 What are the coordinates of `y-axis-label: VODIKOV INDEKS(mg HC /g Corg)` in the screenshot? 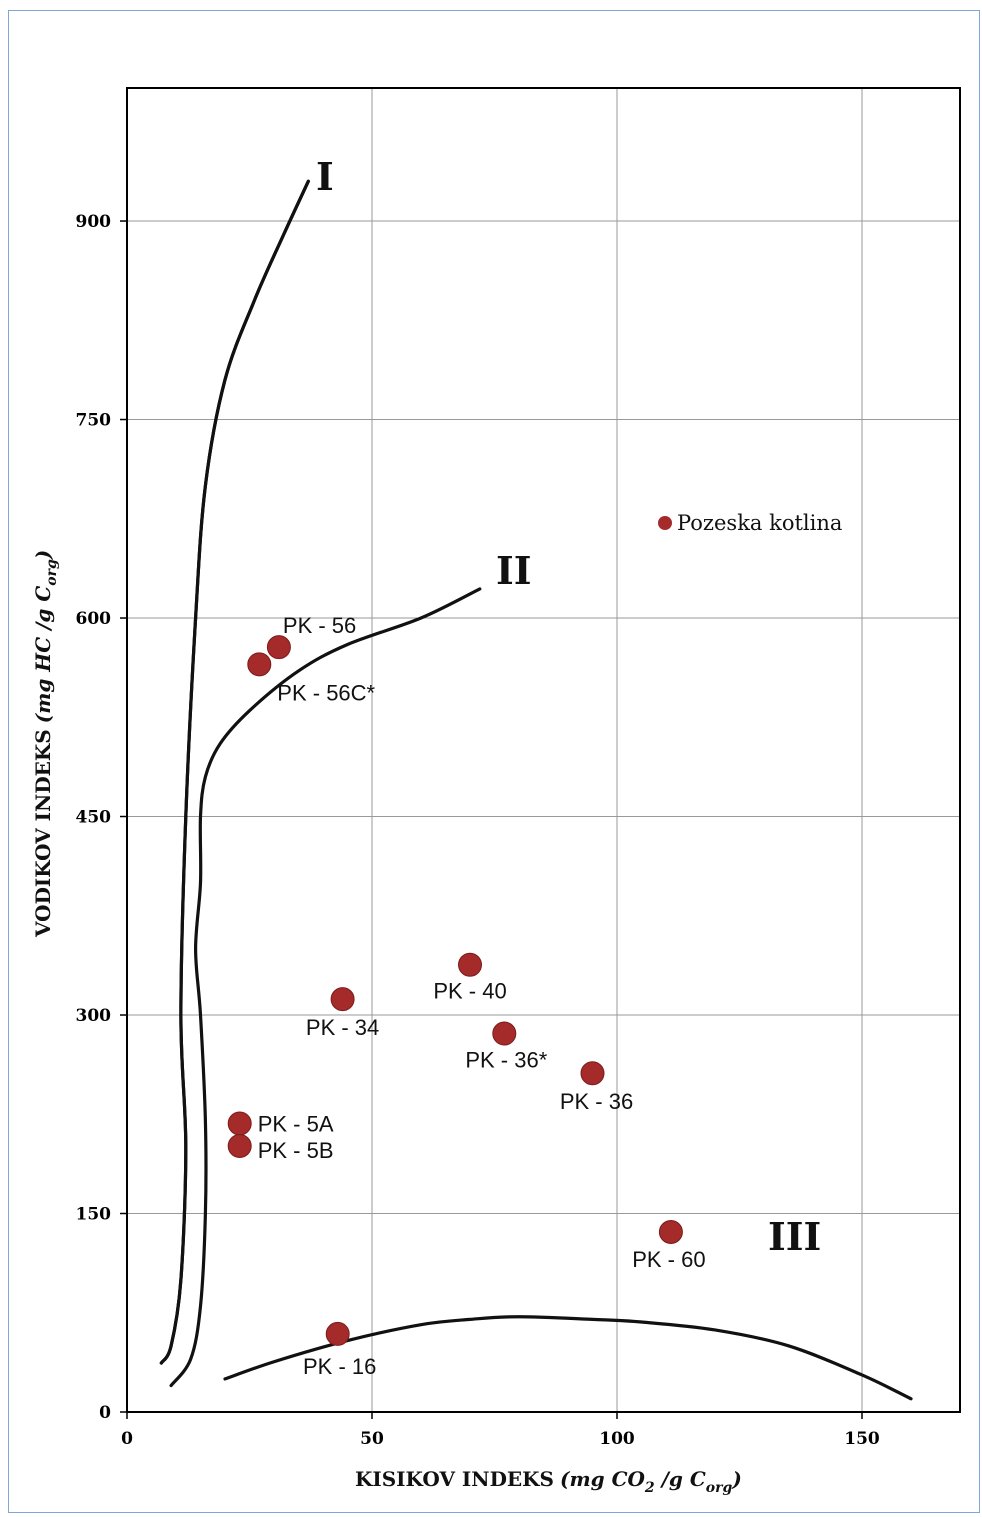 It's located at (45, 744).